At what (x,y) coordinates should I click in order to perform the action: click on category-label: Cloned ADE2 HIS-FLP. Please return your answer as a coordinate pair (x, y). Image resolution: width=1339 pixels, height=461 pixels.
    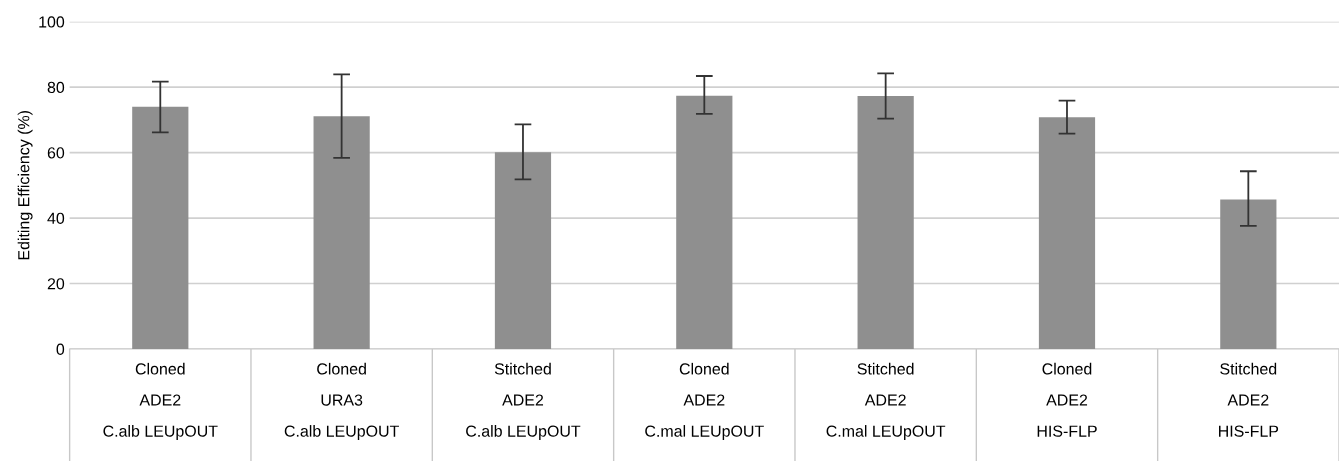
    Looking at the image, I should click on (1067, 399).